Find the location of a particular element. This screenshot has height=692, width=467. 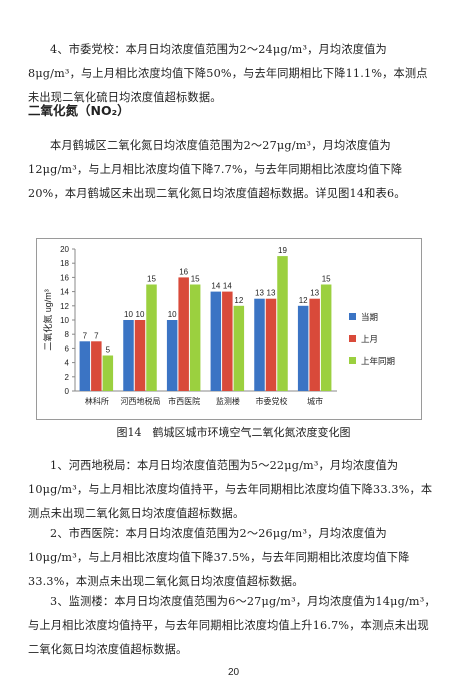

y-tick-label: 2 is located at coordinates (67, 377).